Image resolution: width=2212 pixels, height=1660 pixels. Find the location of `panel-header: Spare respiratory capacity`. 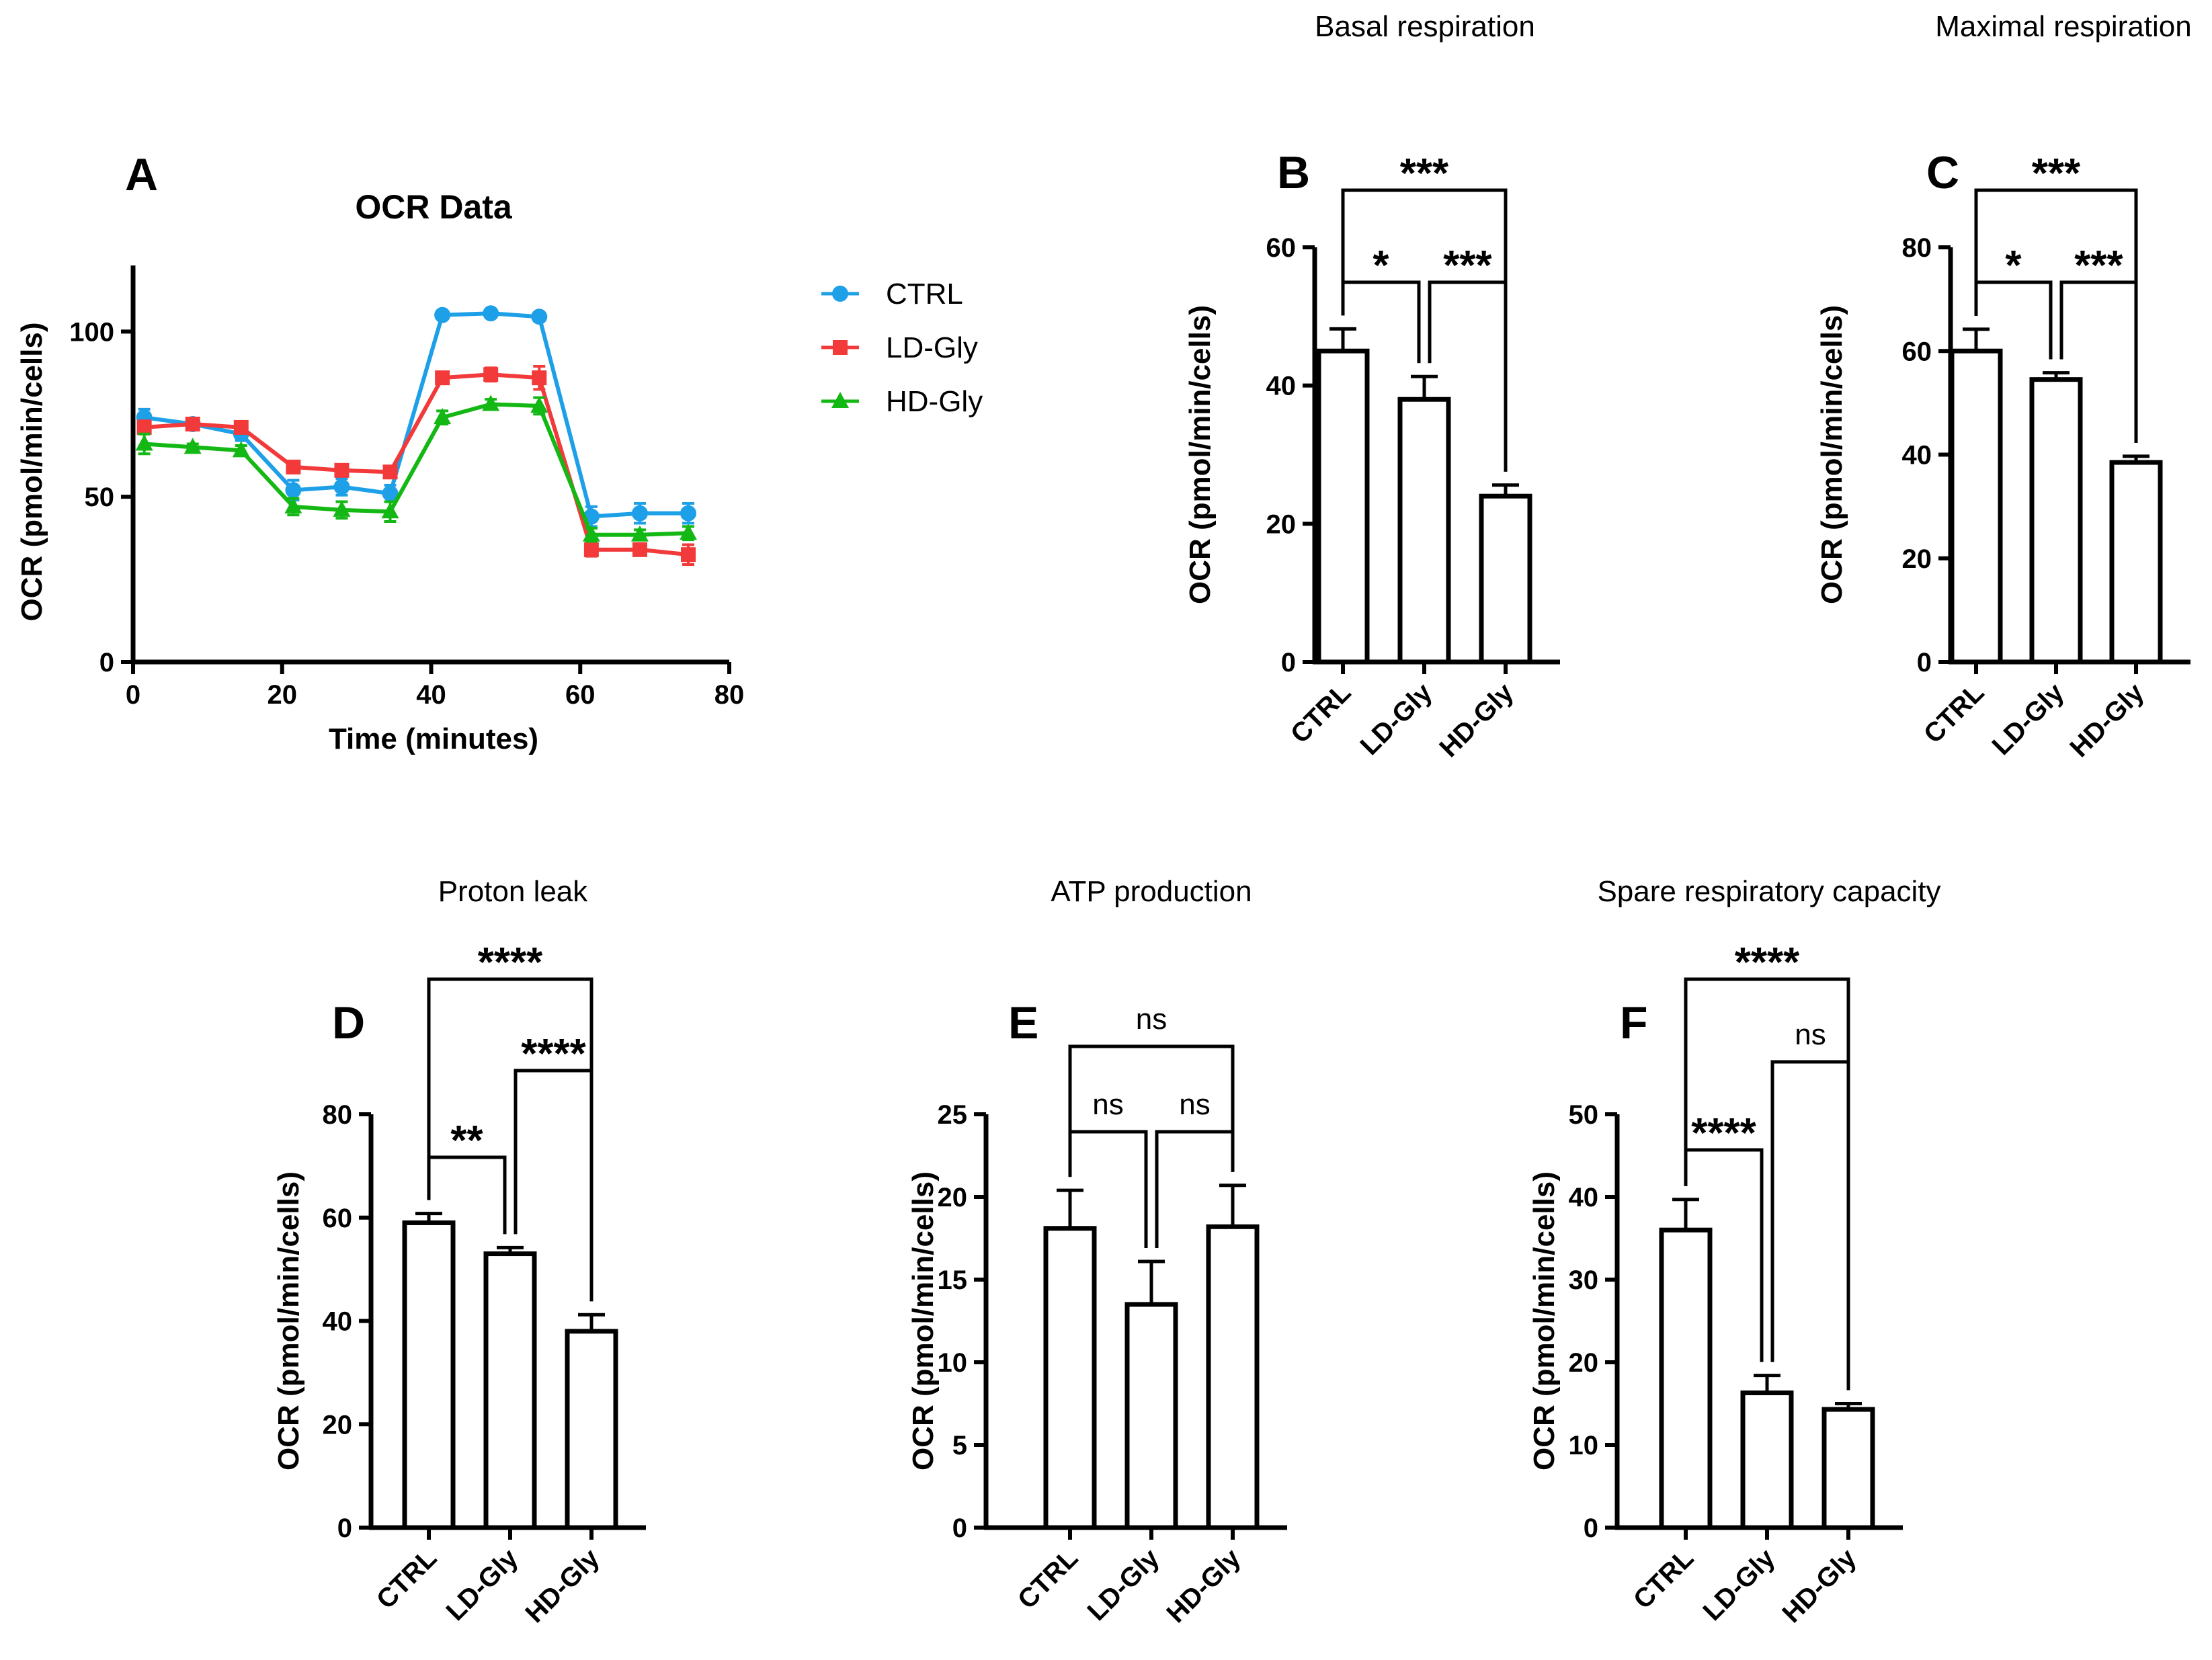

panel-header: Spare respiratory capacity is located at coordinates (1768, 892).